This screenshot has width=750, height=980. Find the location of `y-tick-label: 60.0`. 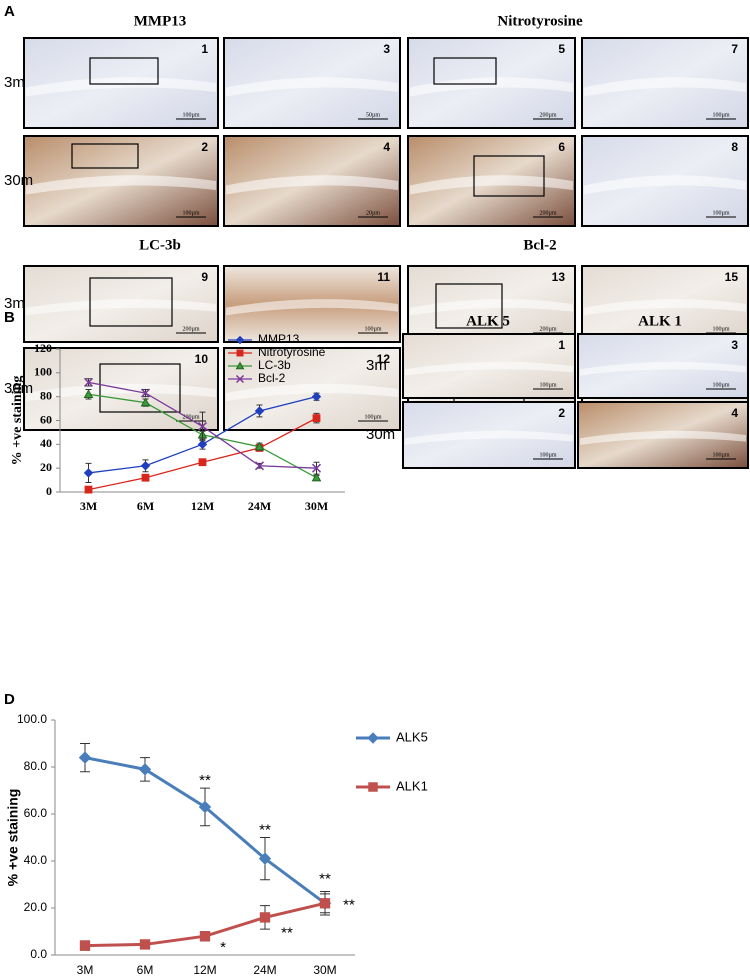

y-tick-label: 60.0 is located at coordinates (36, 813).